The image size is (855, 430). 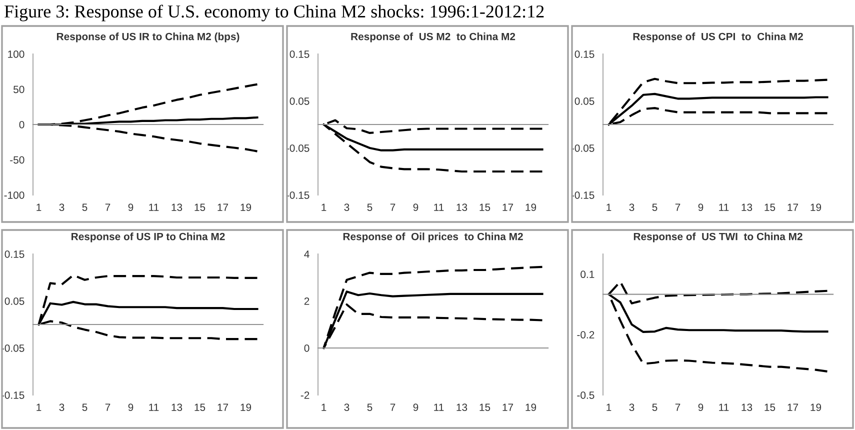 What do you see at coordinates (274, 13) in the screenshot?
I see `caption: Figure 3: Response of U.S. economy to China M2 shocks: 1996:1-2012:12` at bounding box center [274, 13].